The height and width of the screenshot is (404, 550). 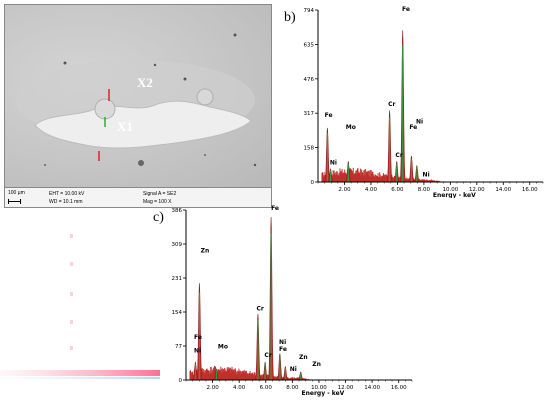 What do you see at coordinates (67, 194) in the screenshot?
I see `eht-readout: EHT = 10.00 kV` at bounding box center [67, 194].